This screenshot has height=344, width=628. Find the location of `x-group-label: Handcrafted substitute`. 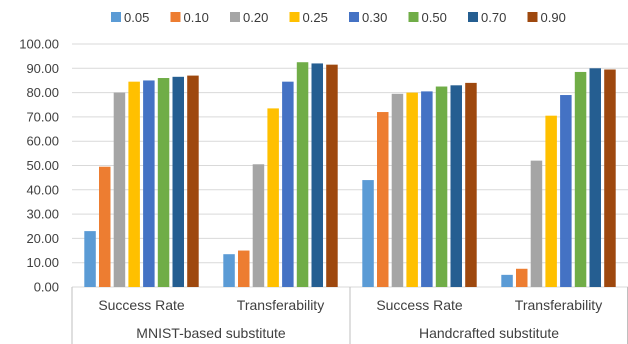

x-group-label: Handcrafted substitute is located at coordinates (489, 333).